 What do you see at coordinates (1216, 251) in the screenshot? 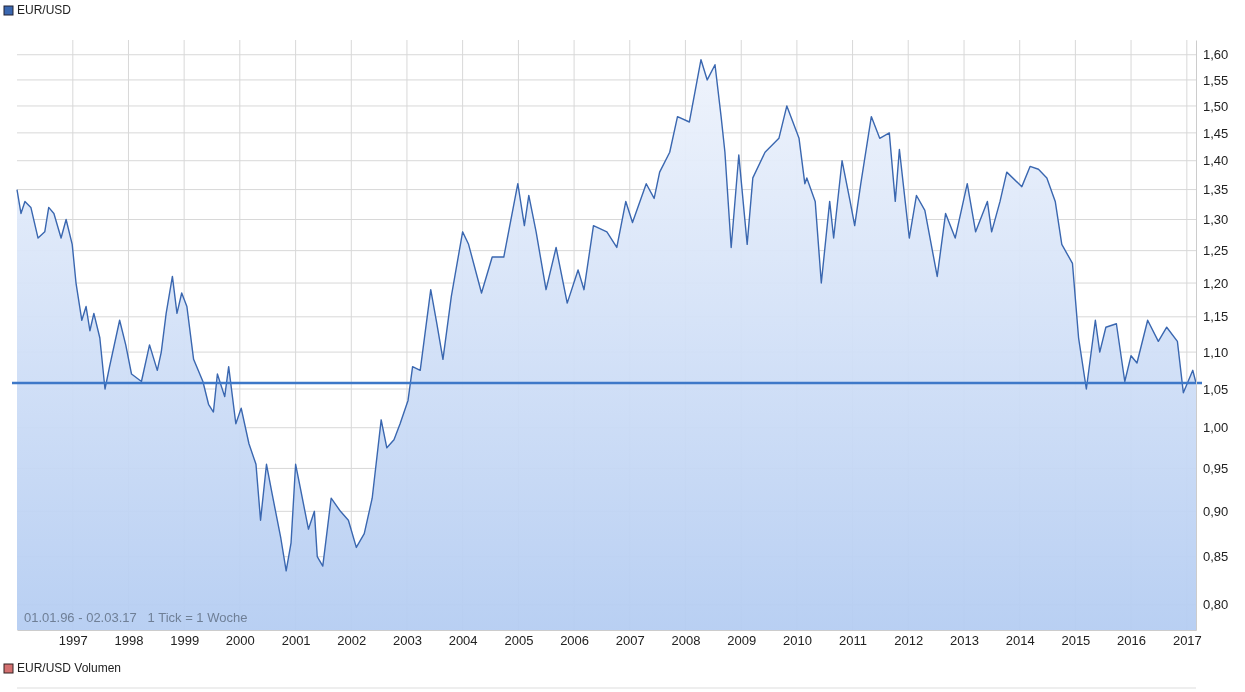
I see `y-tick-label: 1,25` at bounding box center [1216, 251].